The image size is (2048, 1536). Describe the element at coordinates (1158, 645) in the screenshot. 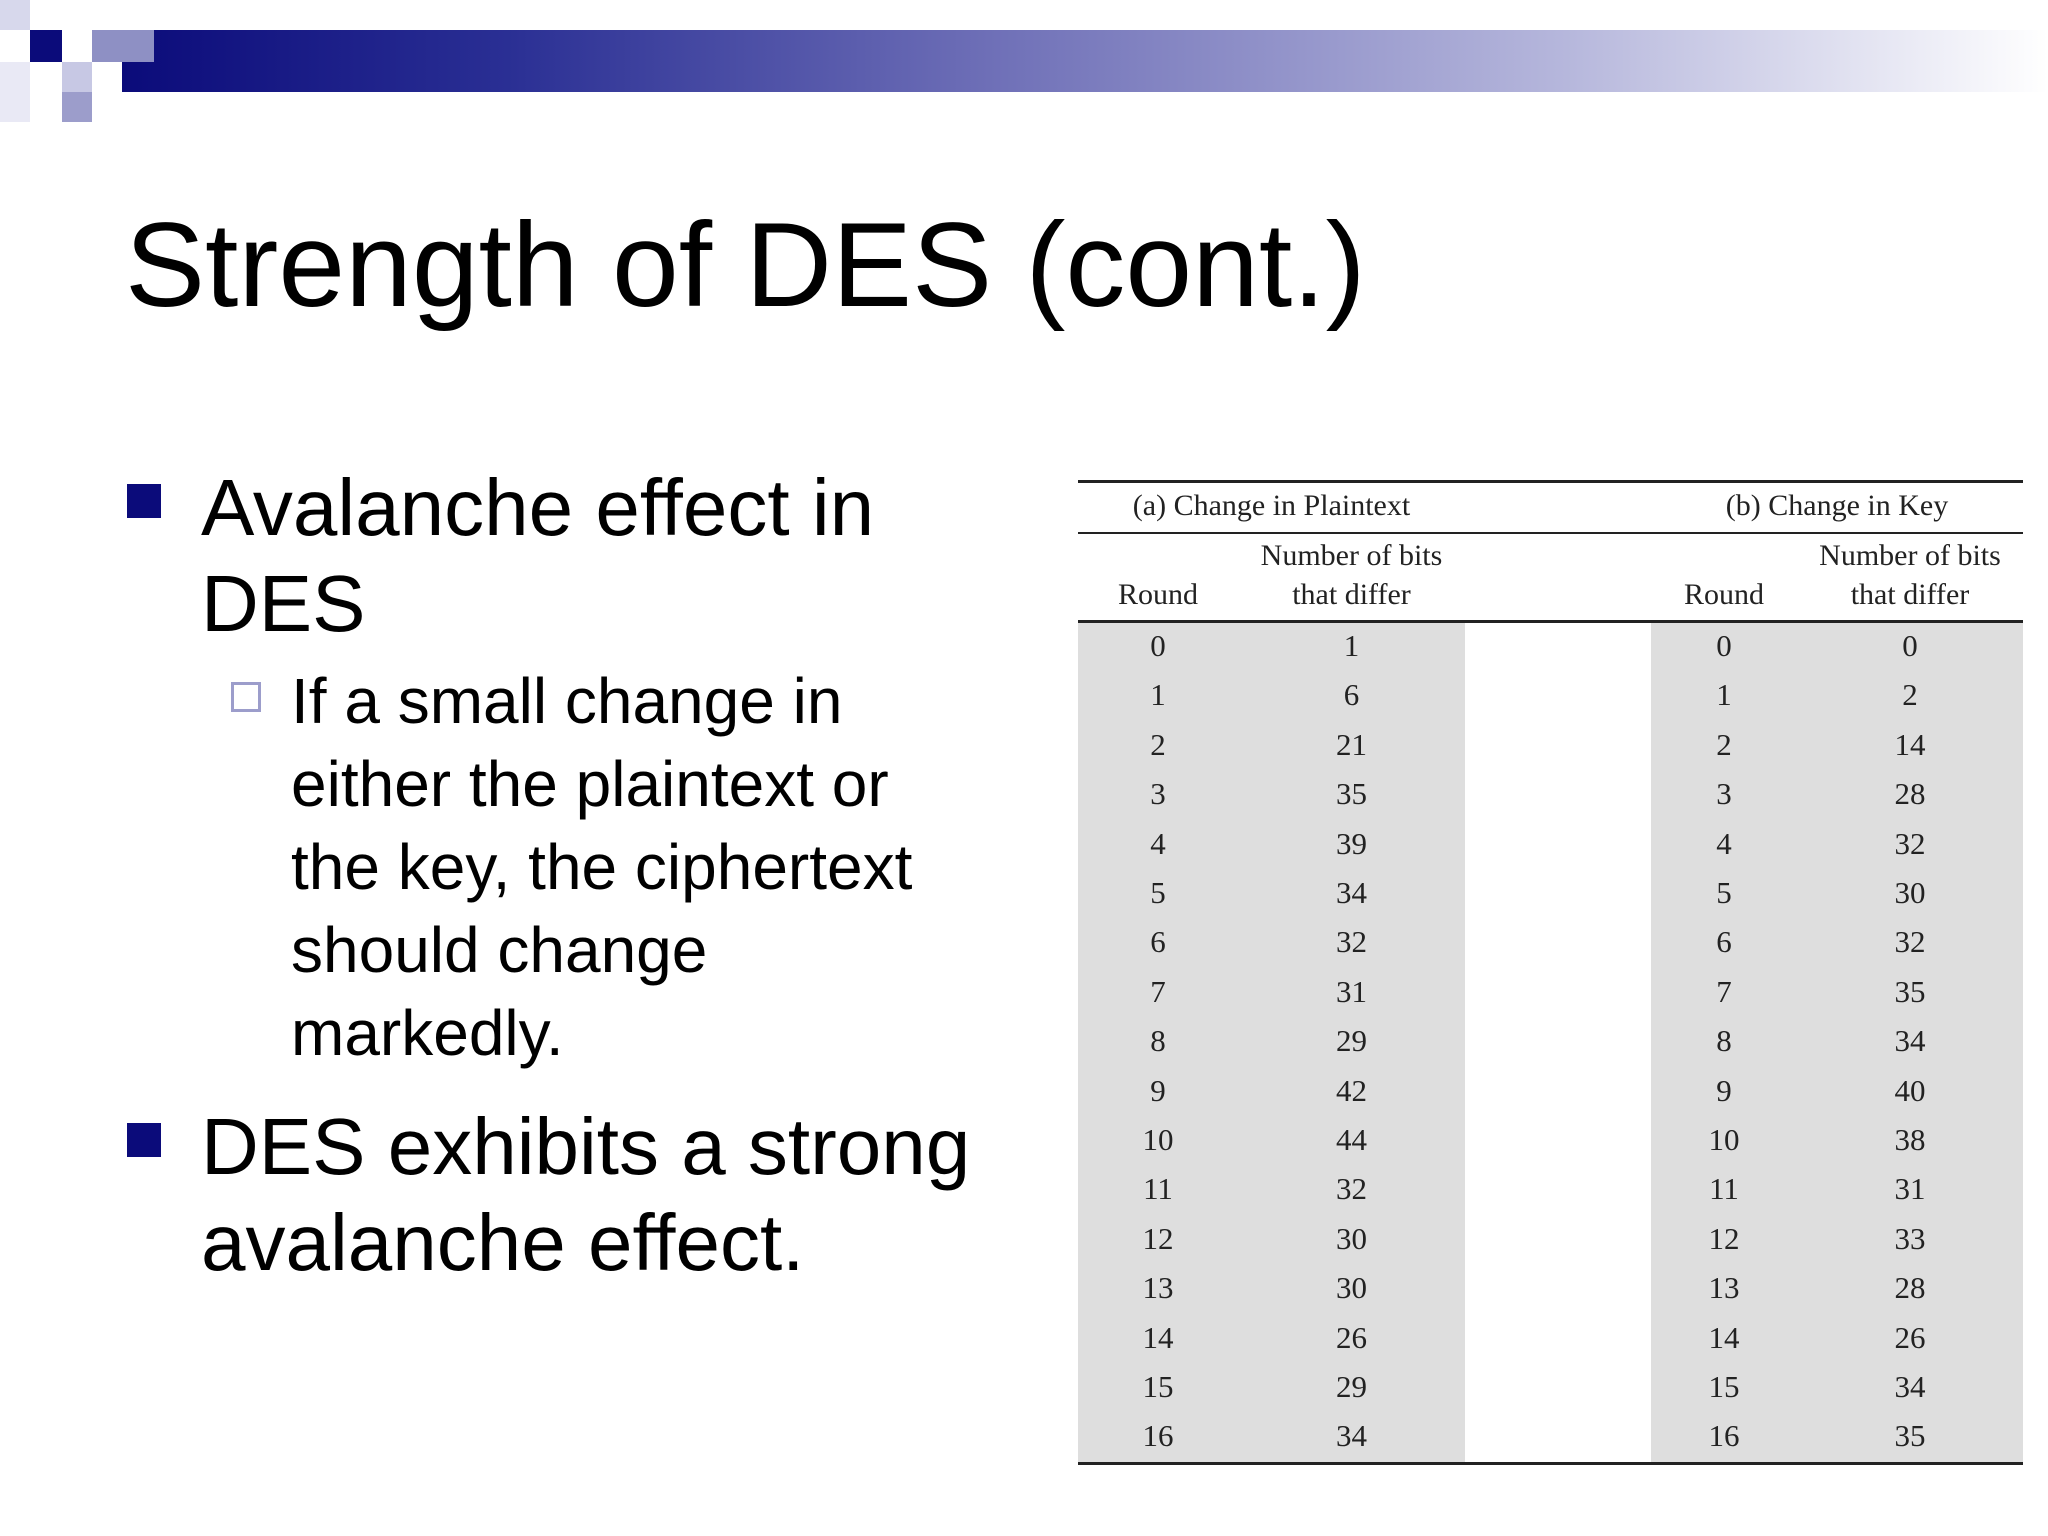

I see `cell-round-a: 0` at that location.